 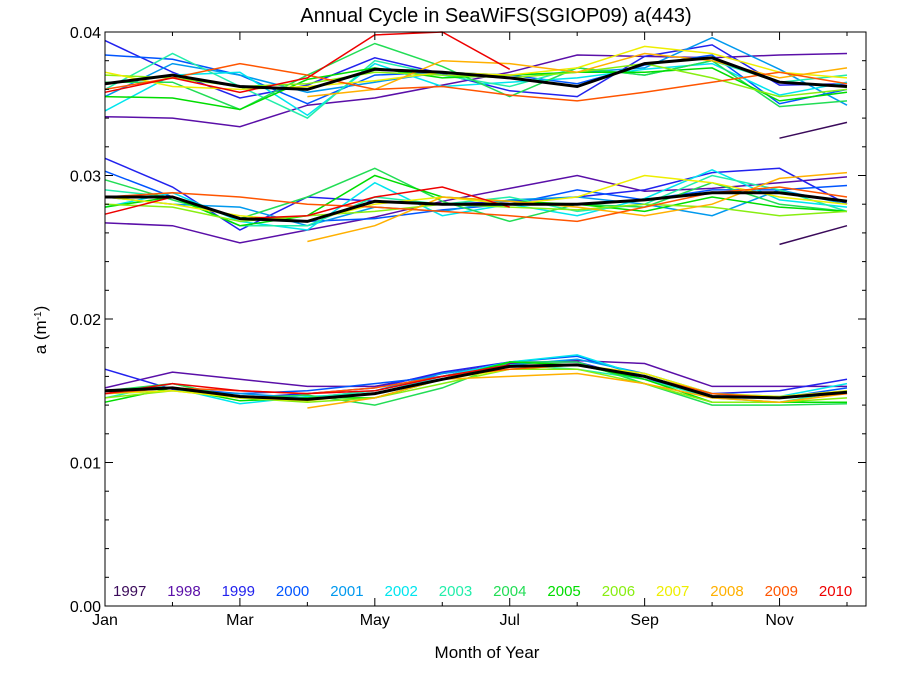 I want to click on x-tick-label: Sep, so click(x=644, y=620).